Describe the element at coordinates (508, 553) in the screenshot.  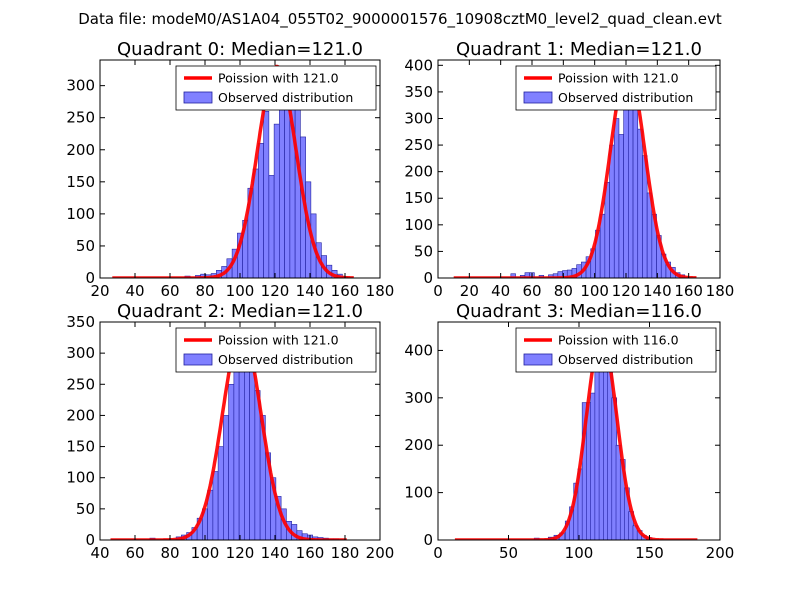
I see `x-tick-label: 50` at that location.